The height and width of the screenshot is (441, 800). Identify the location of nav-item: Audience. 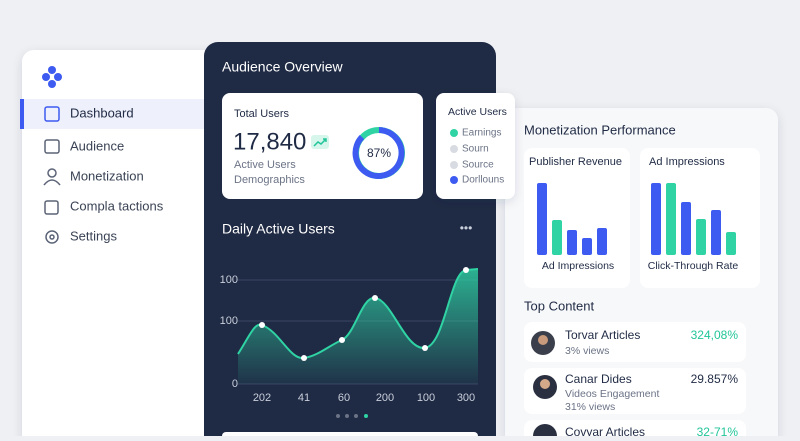
(97, 145).